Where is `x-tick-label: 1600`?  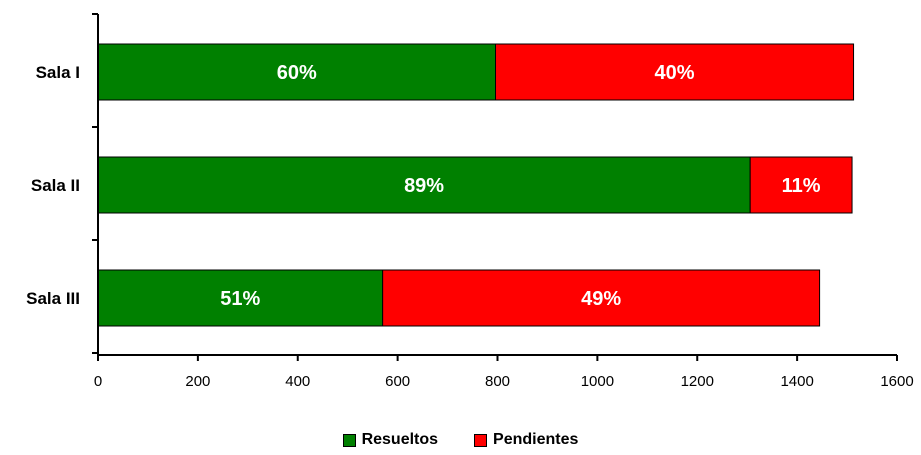 x-tick-label: 1600 is located at coordinates (896, 381).